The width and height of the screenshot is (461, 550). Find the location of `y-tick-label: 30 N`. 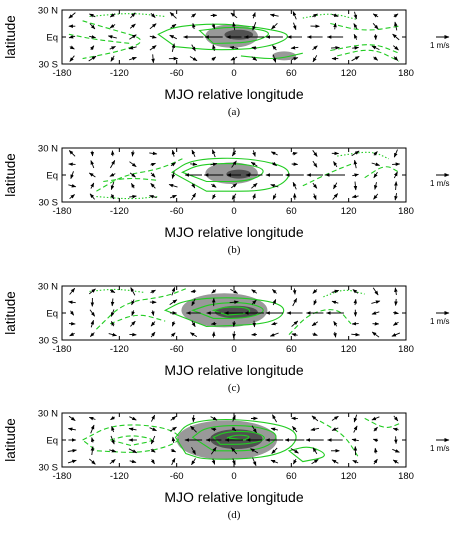

y-tick-label: 30 N is located at coordinates (48, 149).